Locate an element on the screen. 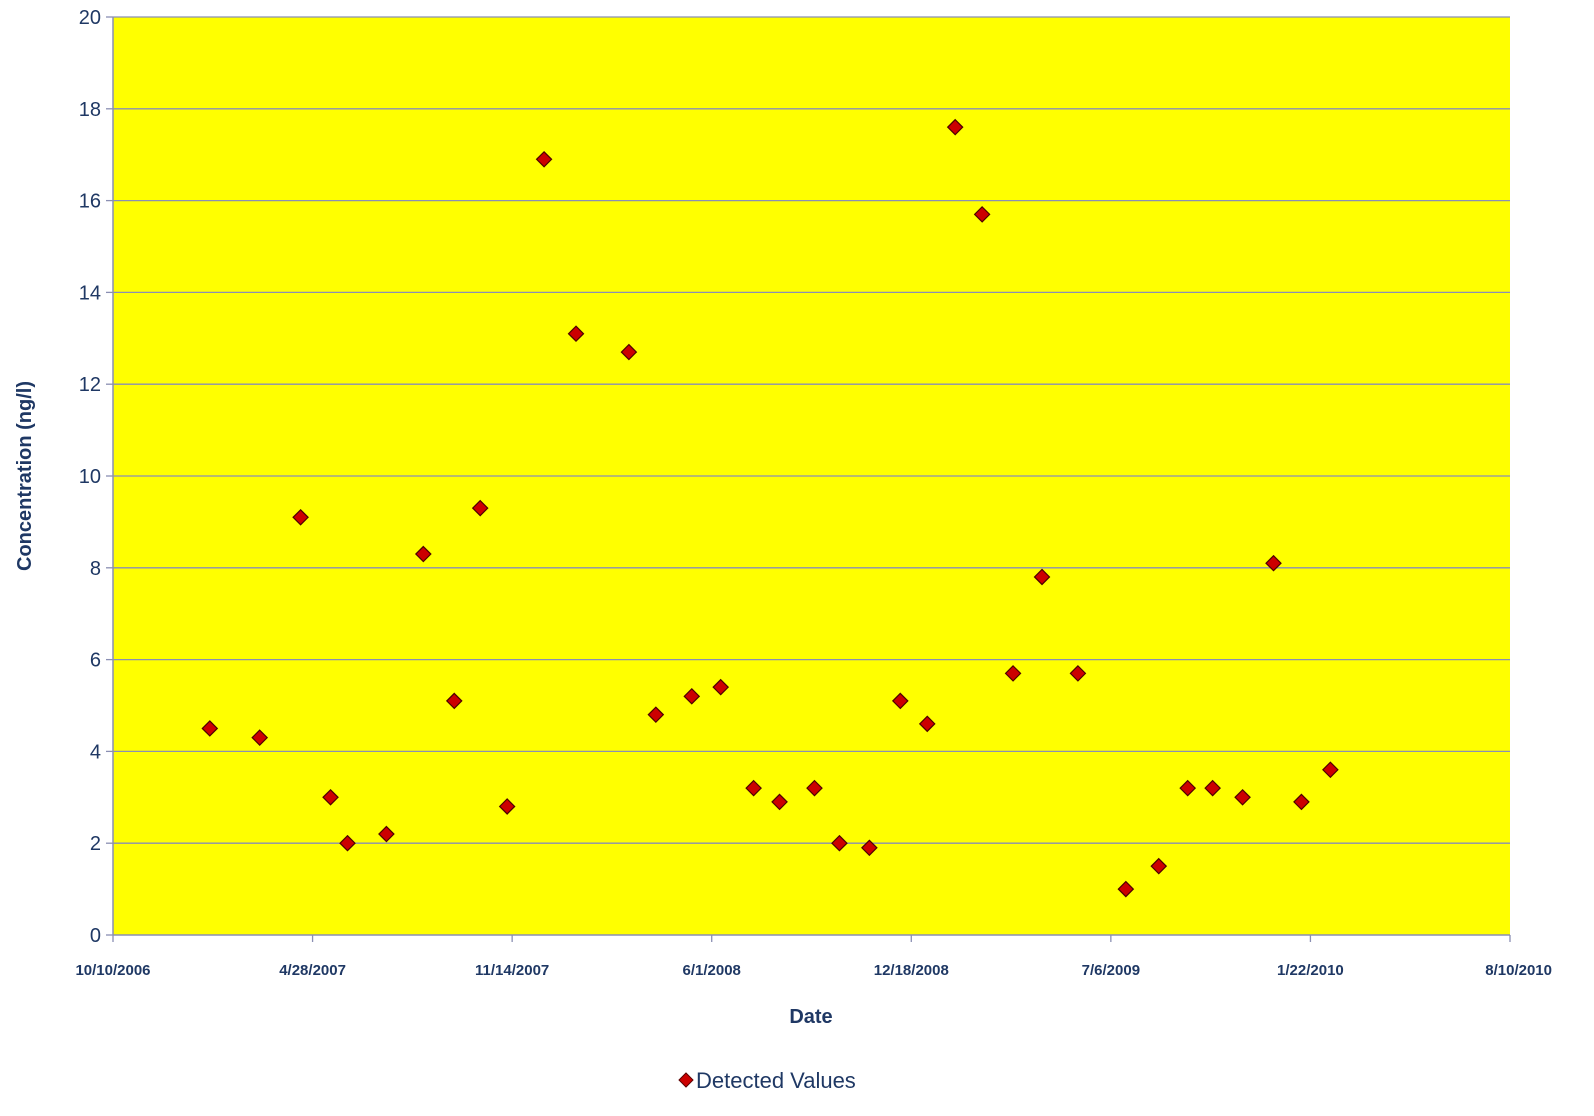 This screenshot has width=1594, height=1116. x-tick-label: 11/14/2007 is located at coordinates (512, 970).